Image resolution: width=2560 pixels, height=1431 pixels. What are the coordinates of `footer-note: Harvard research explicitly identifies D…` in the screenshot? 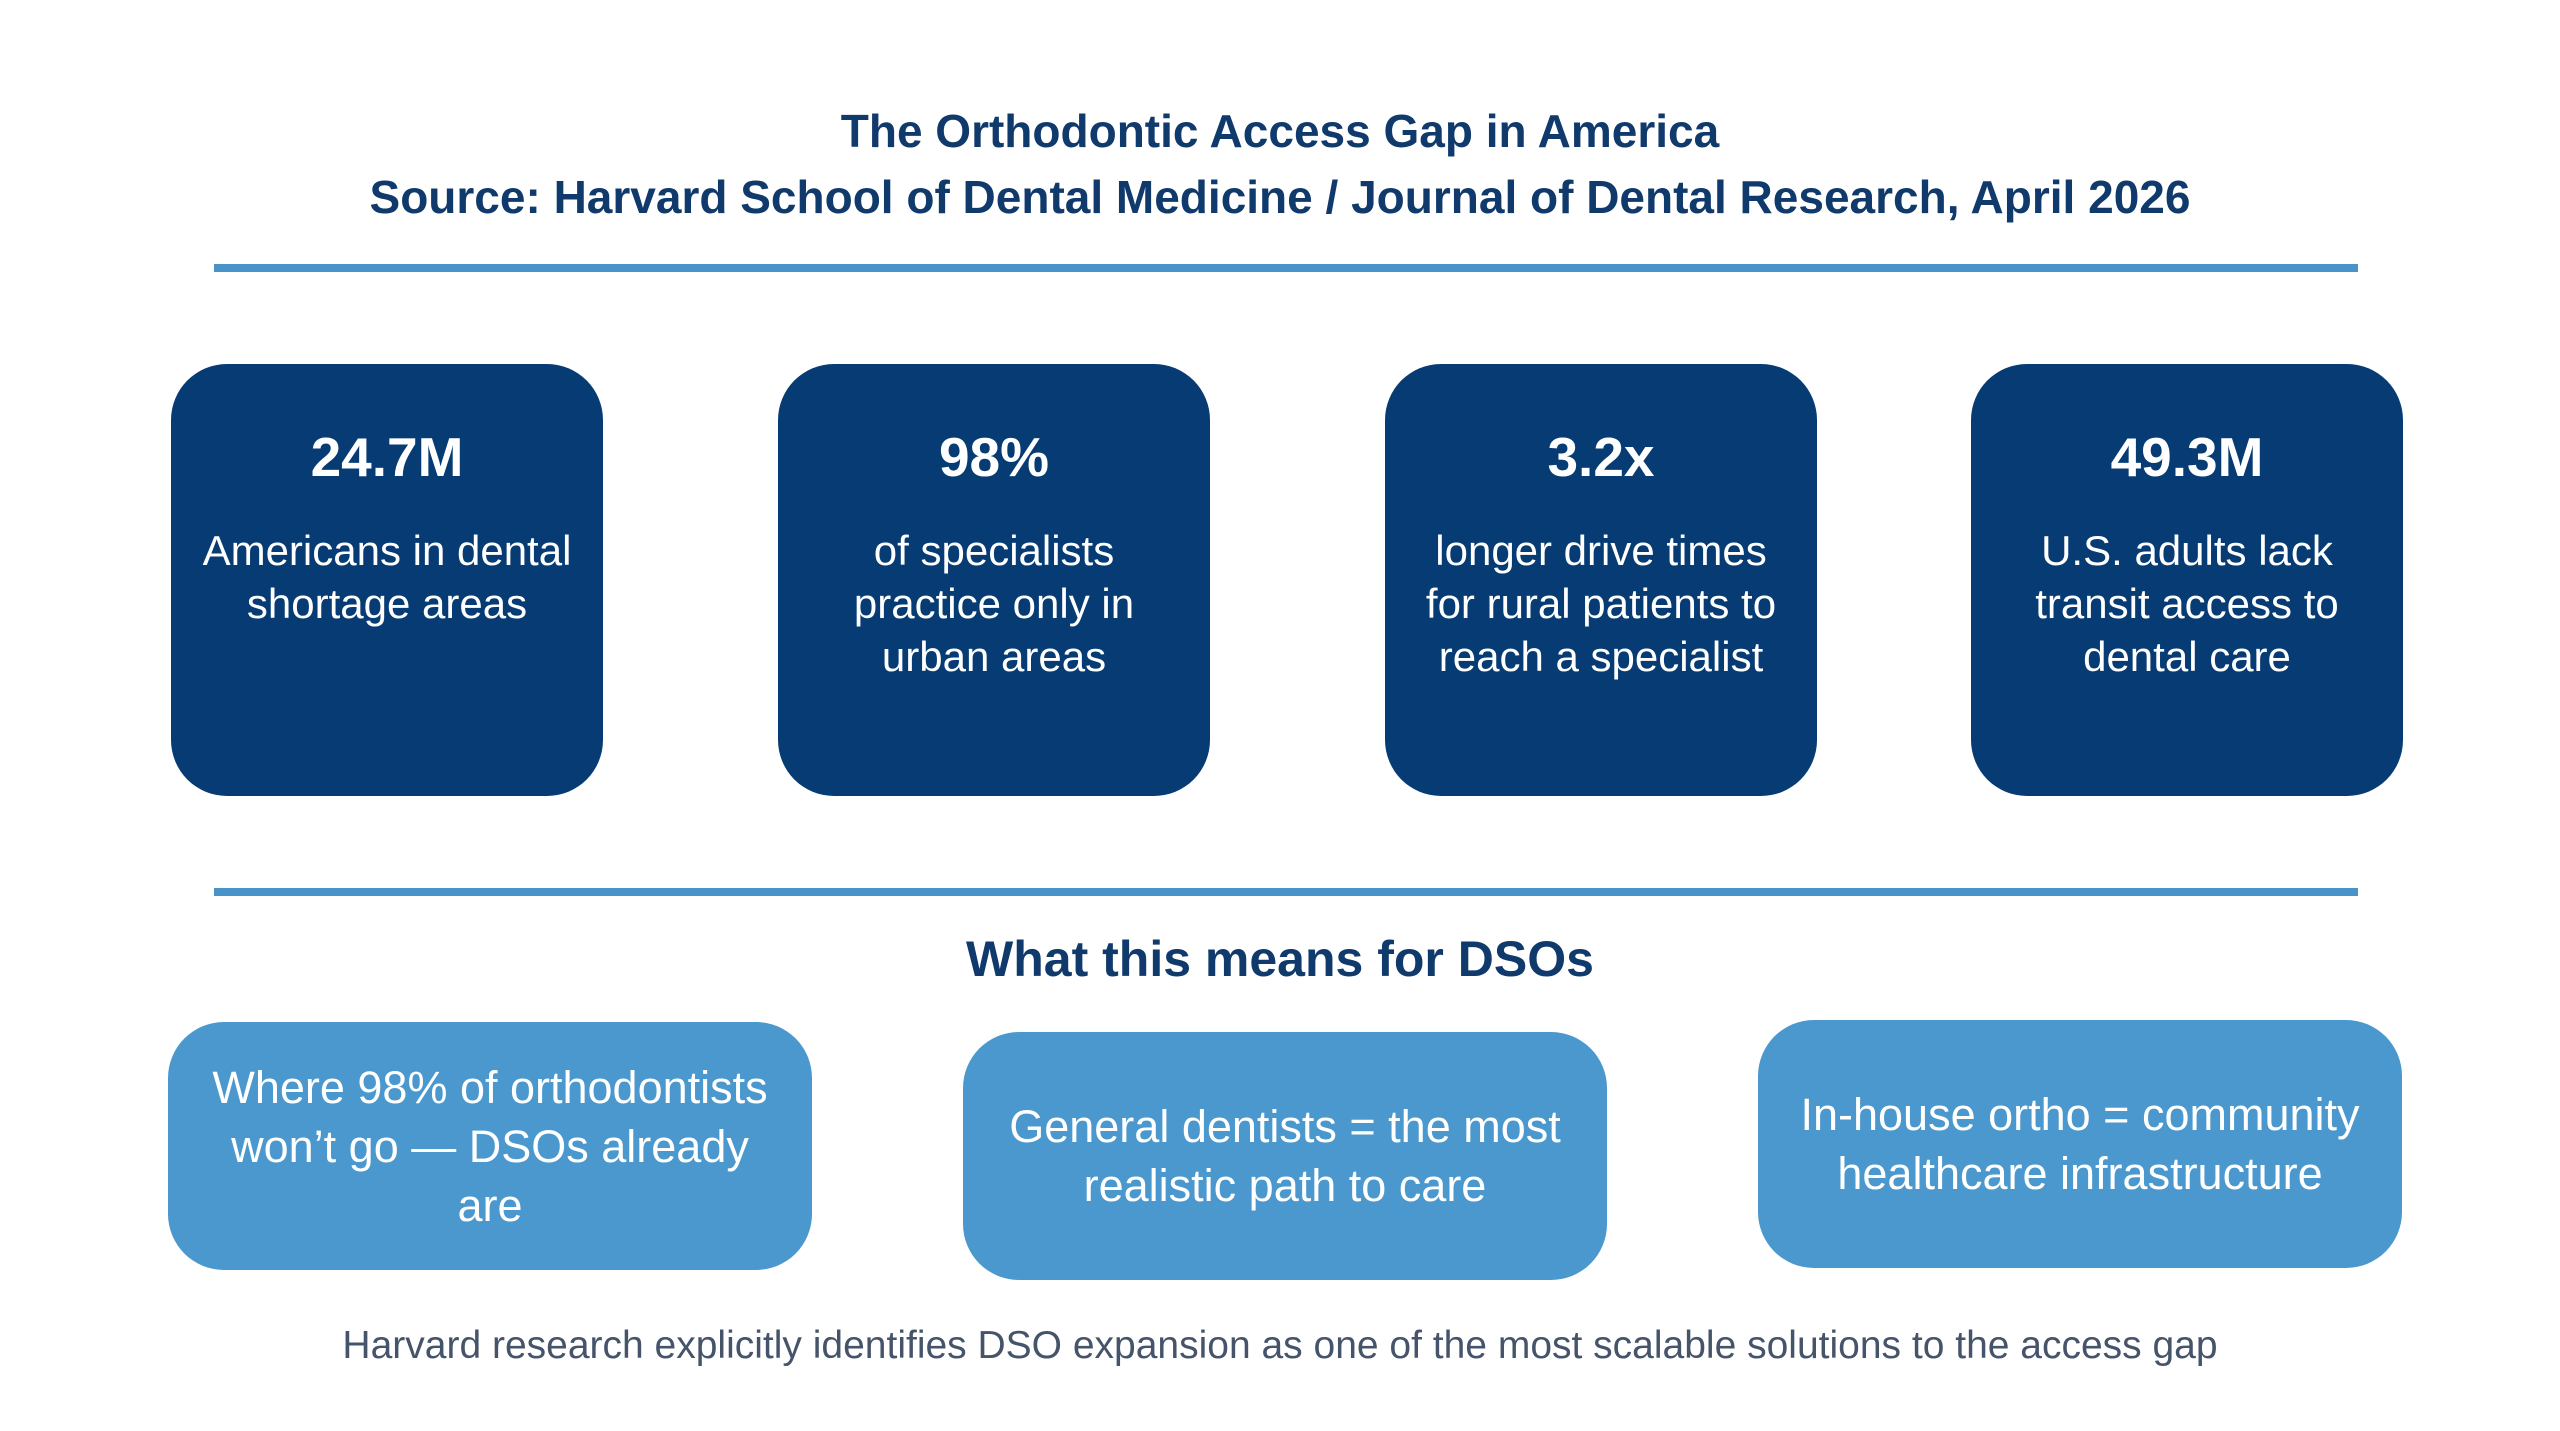 It's located at (1280, 1345).